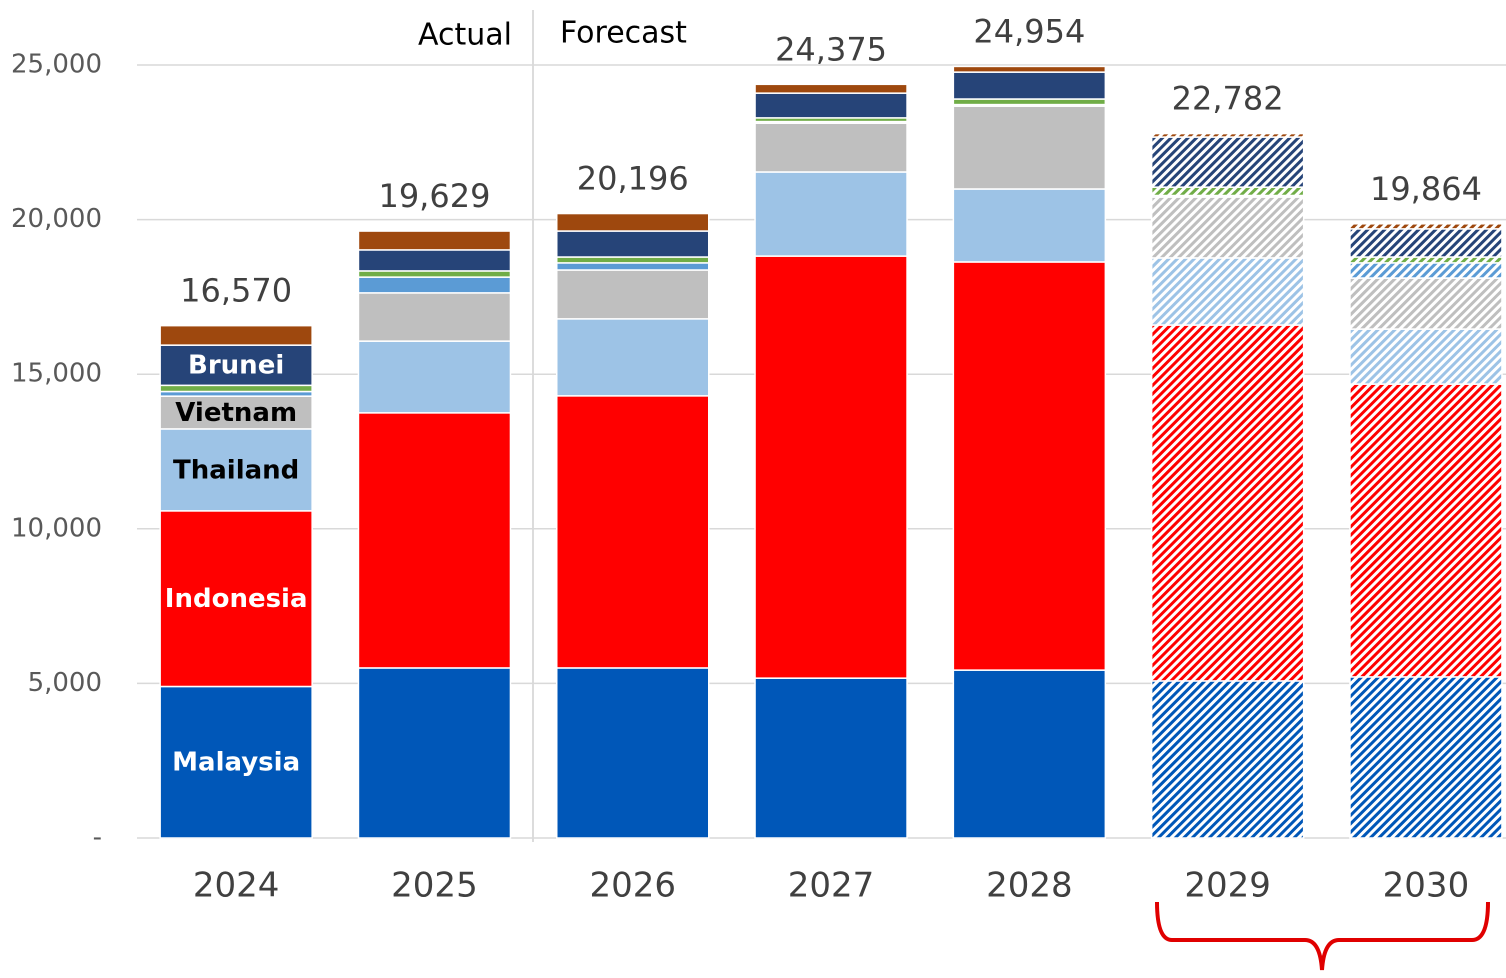  I want to click on x-tick-label: 2028, so click(1029, 886).